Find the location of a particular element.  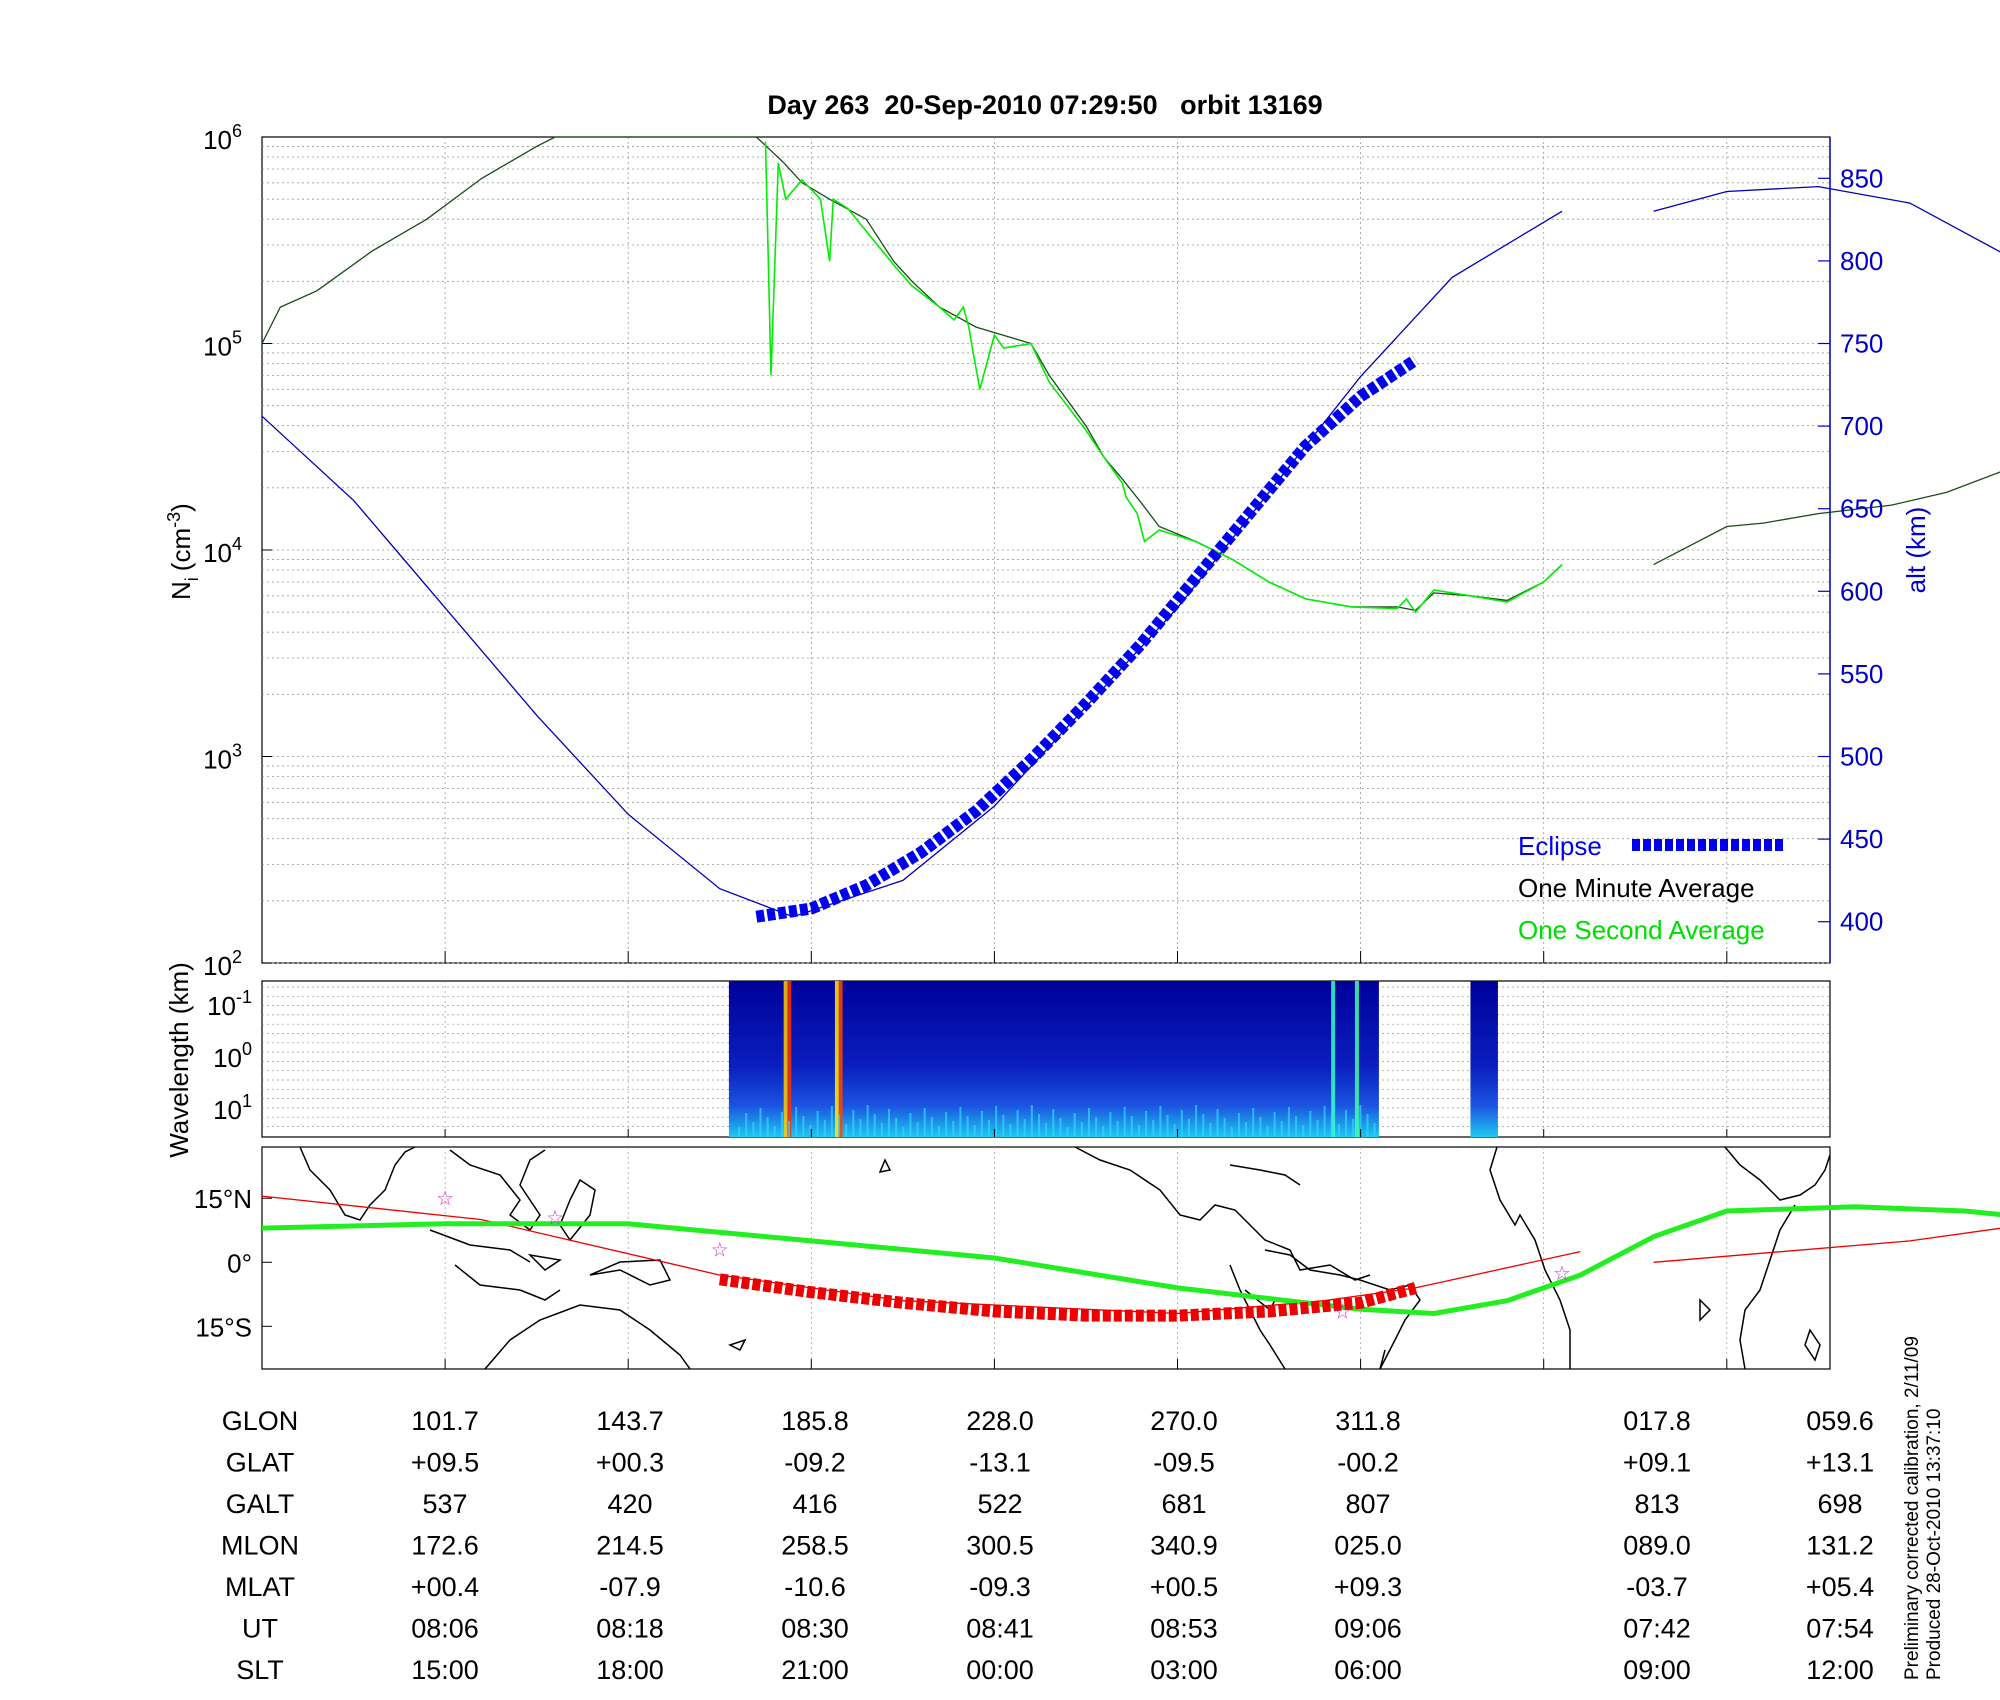

chart-title: Day 263 20-Sep-2010 07:29:50 orbit 13169 is located at coordinates (1044, 105).